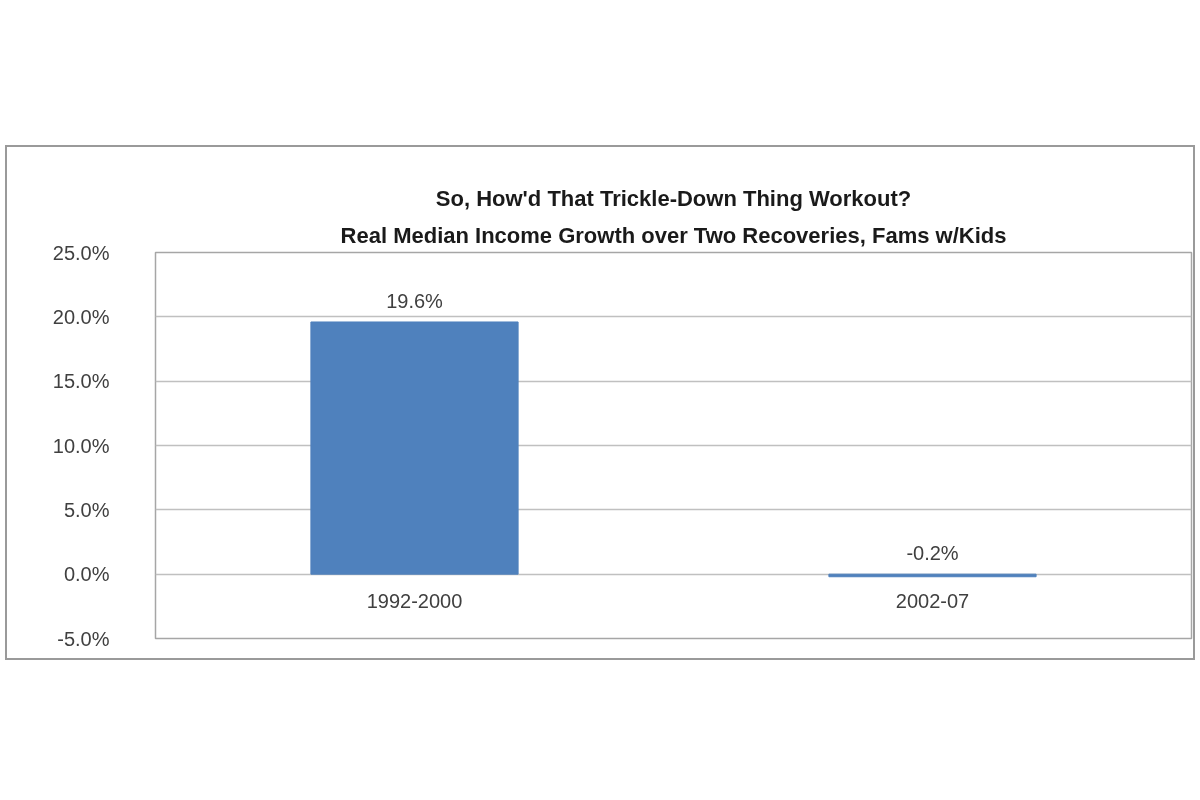 The height and width of the screenshot is (800, 1200). Describe the element at coordinates (81, 252) in the screenshot. I see `y-tick-label: 25.0%` at that location.